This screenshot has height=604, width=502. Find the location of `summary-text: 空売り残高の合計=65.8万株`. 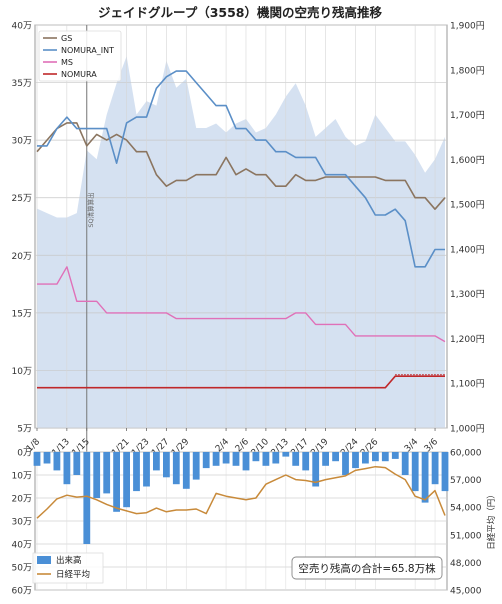

summary-text: 空売り残高の合計=65.8万株 is located at coordinates (367, 568).